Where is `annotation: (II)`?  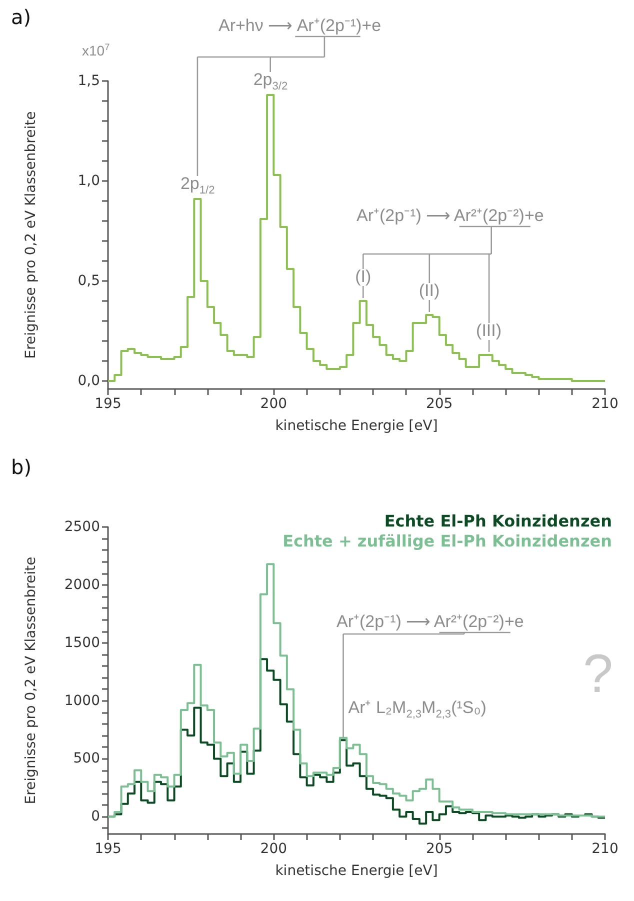
annotation: (II) is located at coordinates (429, 291).